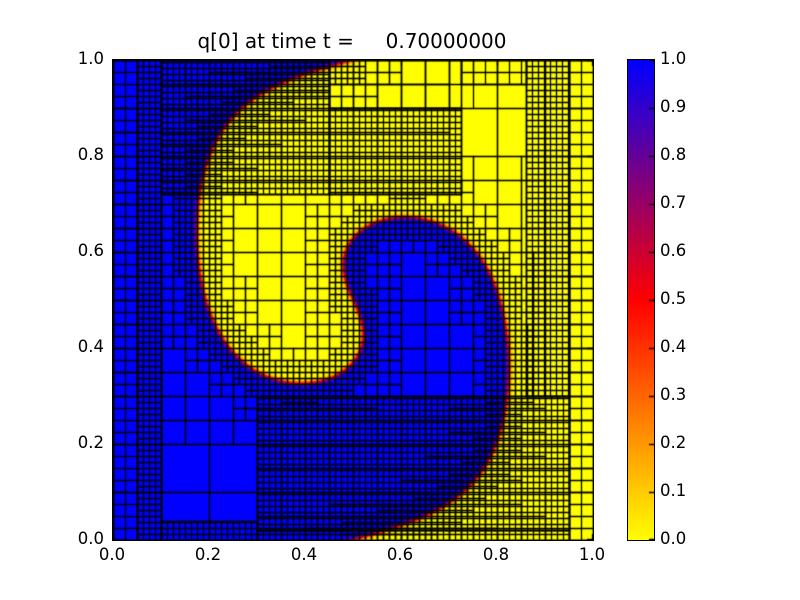  Describe the element at coordinates (673, 538) in the screenshot. I see `colorbar-tick-label: 0.0` at that location.